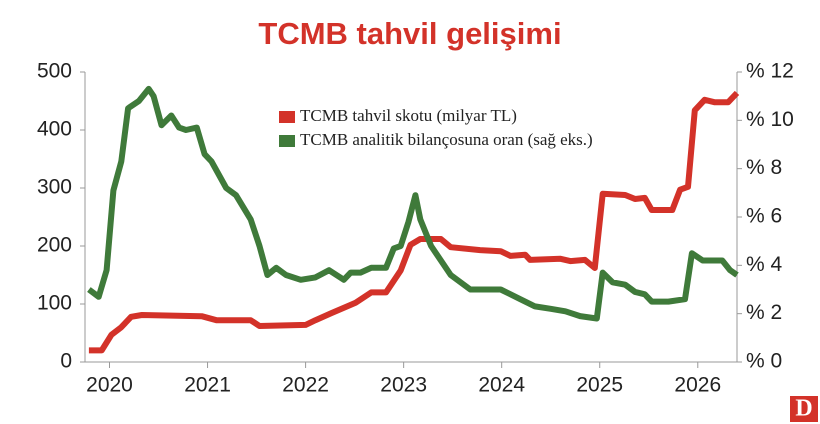 The height and width of the screenshot is (424, 820). Describe the element at coordinates (403, 385) in the screenshot. I see `x-tick-label: 2023` at that location.